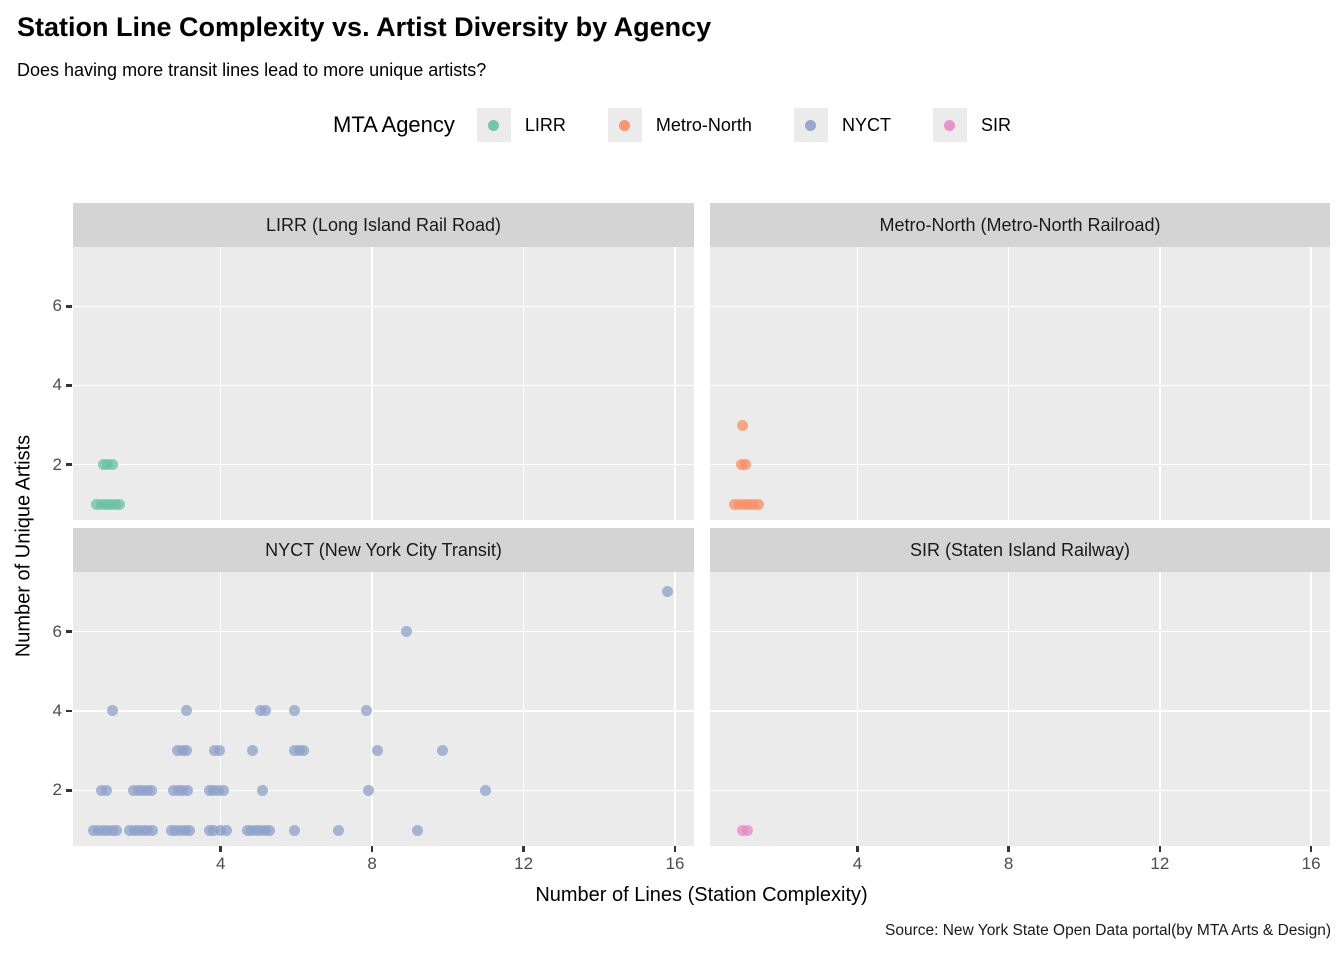 This screenshot has height=960, width=1344. I want to click on legend-title: MTA Agency, so click(394, 124).